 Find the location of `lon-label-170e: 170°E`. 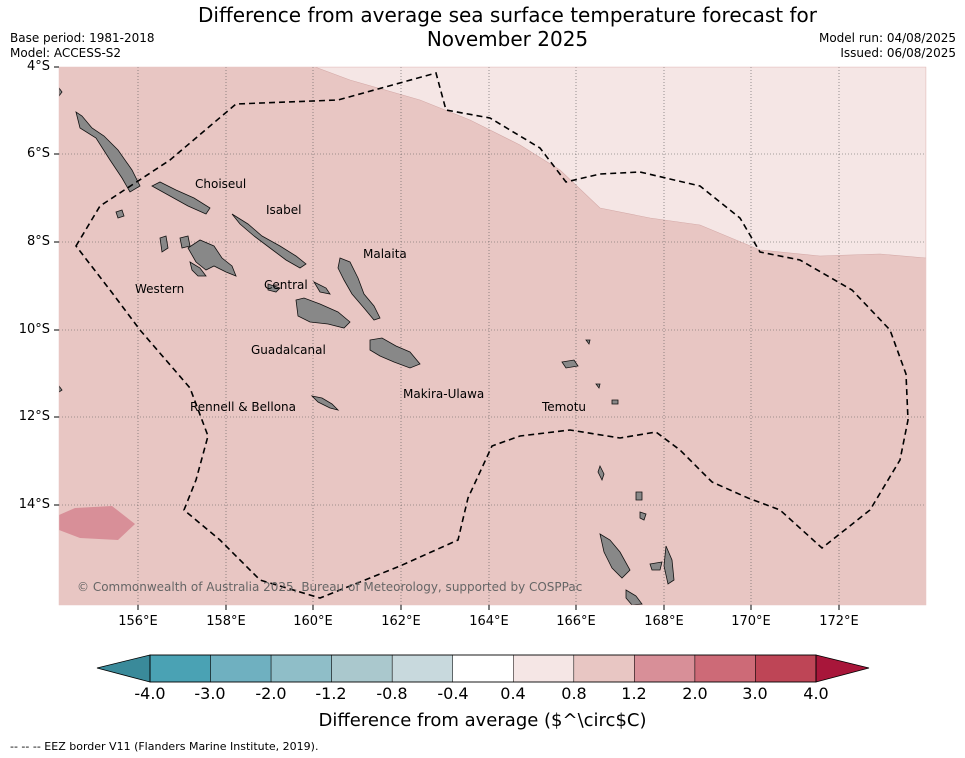

lon-label-170e: 170°E is located at coordinates (751, 621).